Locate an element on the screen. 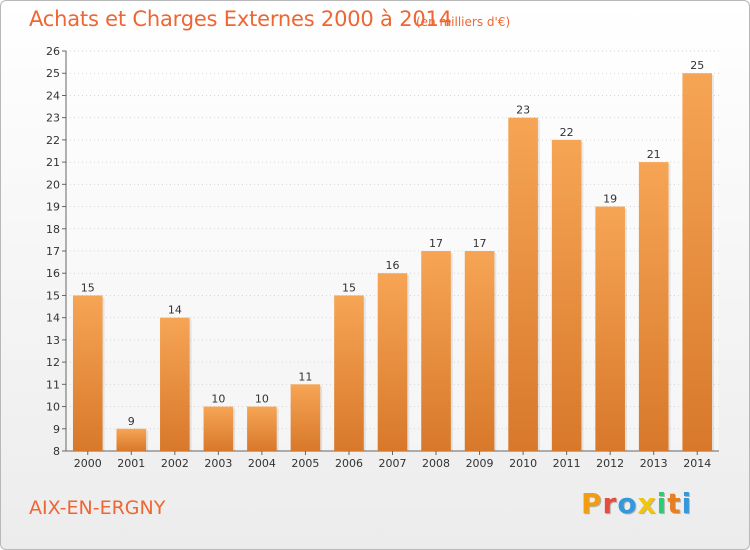 The width and height of the screenshot is (750, 550). x-tick-label: 2014 is located at coordinates (697, 463).